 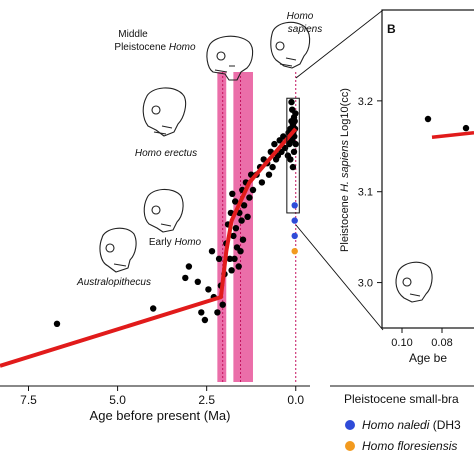 I want to click on legend-marker-naledi, so click(x=350, y=425).